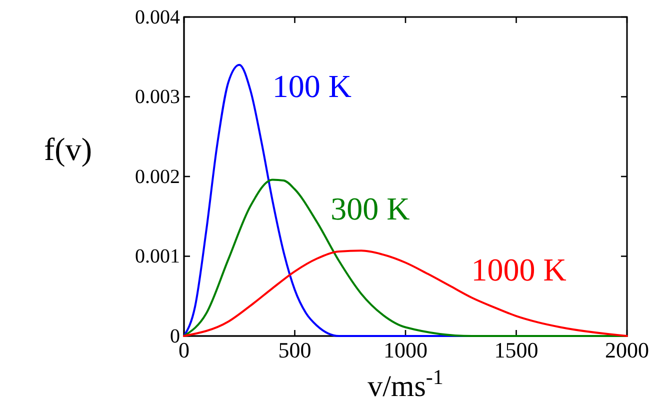 The height and width of the screenshot is (409, 670). Describe the element at coordinates (370, 208) in the screenshot. I see `series-label: 300 K` at that location.